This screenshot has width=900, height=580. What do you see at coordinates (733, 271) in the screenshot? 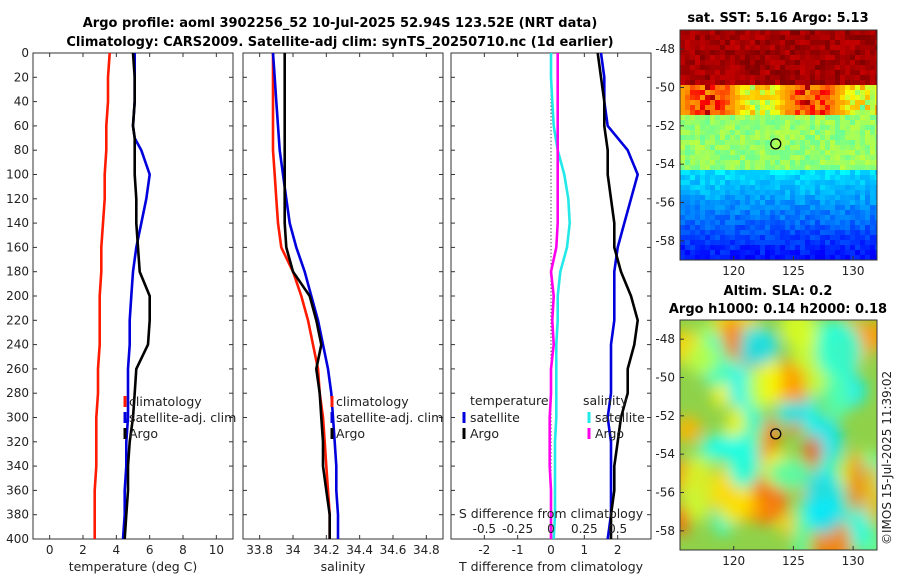
I see `map-x-tick-label: 120` at bounding box center [733, 271].